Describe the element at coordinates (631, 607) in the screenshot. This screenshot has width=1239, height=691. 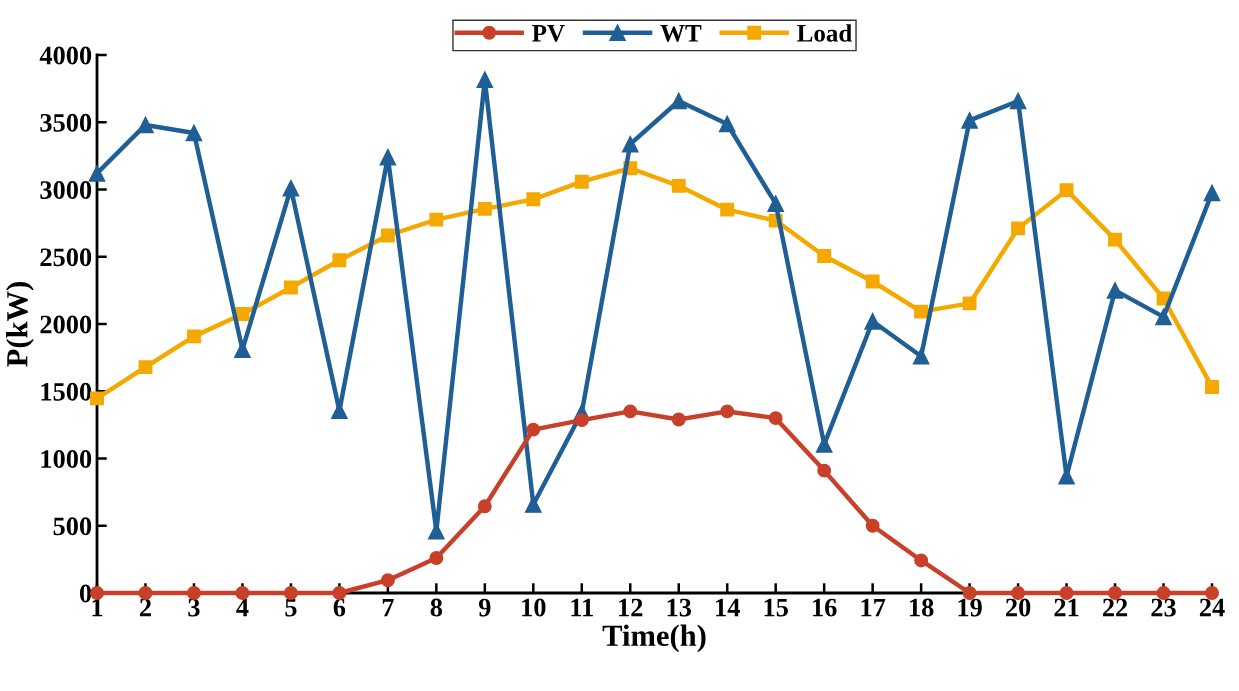
I see `x-tick-label: 12` at that location.